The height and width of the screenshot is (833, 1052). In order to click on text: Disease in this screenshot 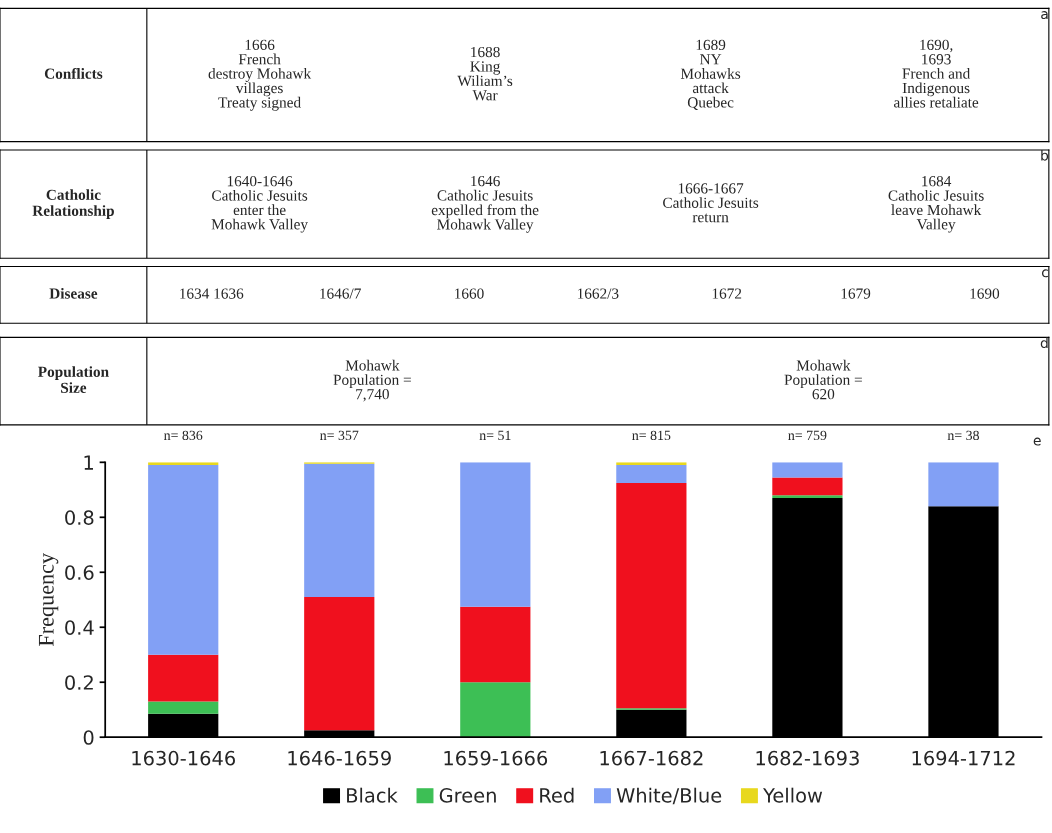, I will do `click(73, 293)`.